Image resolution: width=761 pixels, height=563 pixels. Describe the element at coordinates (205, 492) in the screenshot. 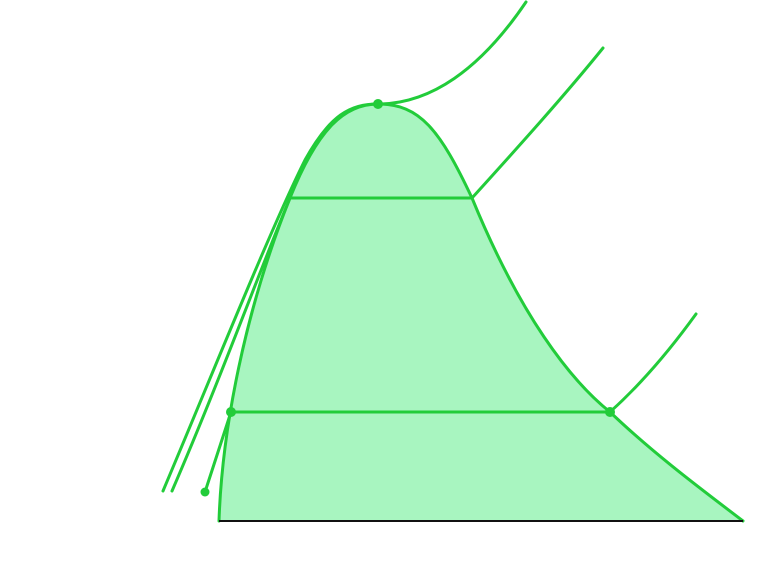

I see `subcooled-point` at that location.